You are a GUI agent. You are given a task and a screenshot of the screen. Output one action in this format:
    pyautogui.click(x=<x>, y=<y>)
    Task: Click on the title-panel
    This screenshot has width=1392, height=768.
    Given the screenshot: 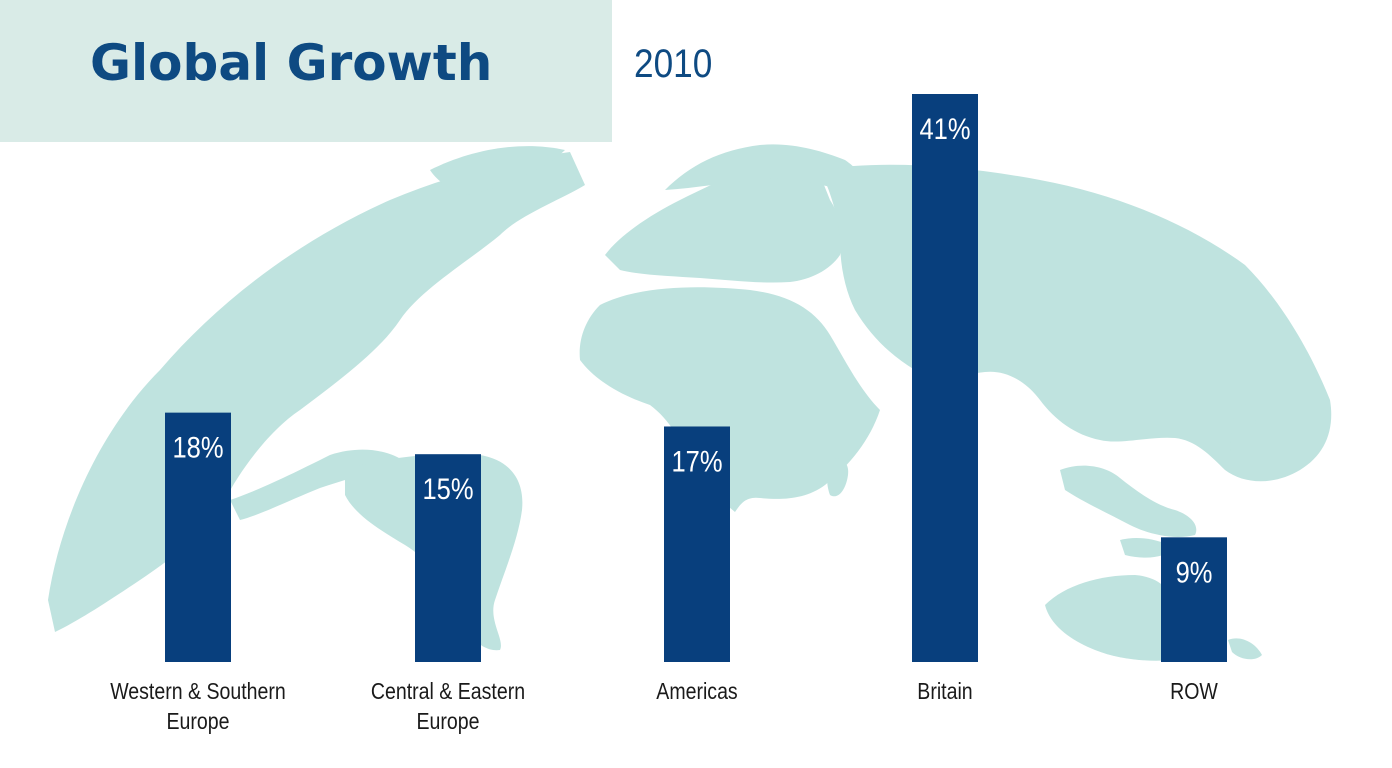 What is the action you would take?
    pyautogui.click(x=306, y=71)
    